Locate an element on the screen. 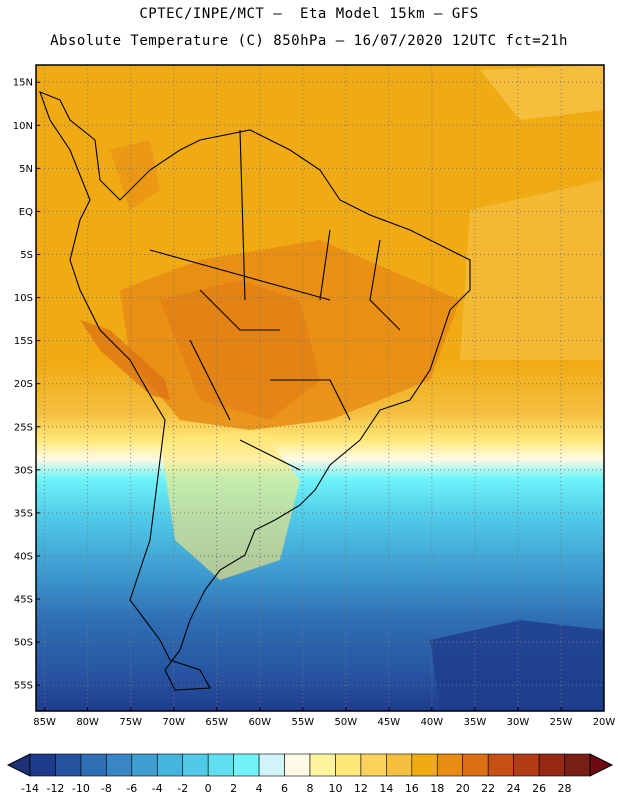 The image size is (618, 800). east-atlantic-cool-region is located at coordinates (532, 270).